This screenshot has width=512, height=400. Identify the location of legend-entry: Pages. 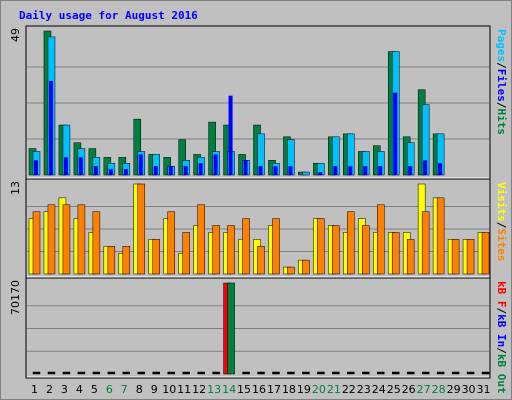
(501, 45).